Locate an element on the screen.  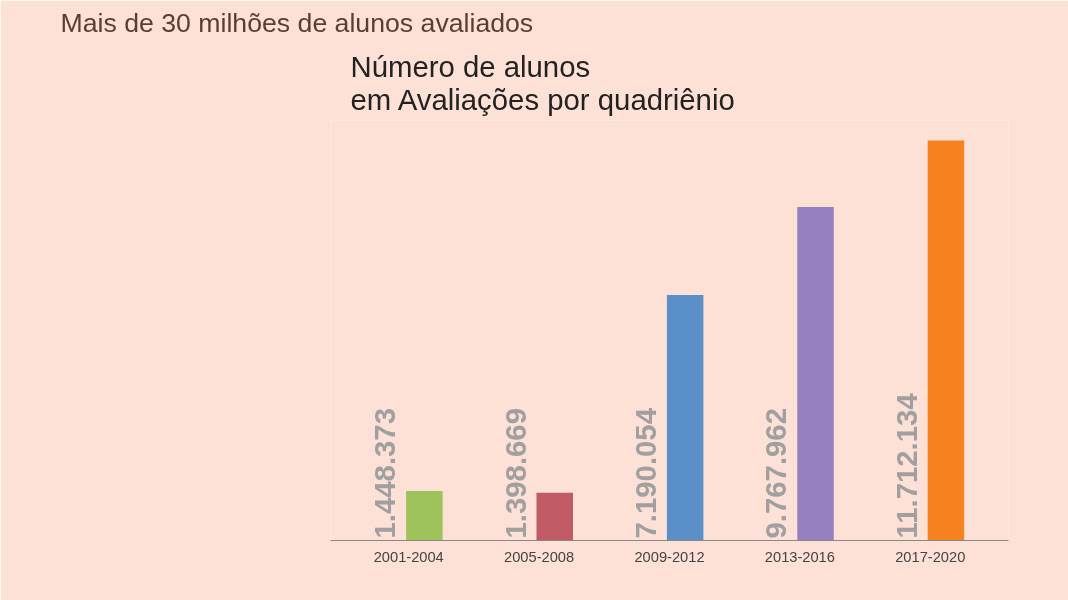
x-tick-label: 2009-2012 is located at coordinates (669, 556).